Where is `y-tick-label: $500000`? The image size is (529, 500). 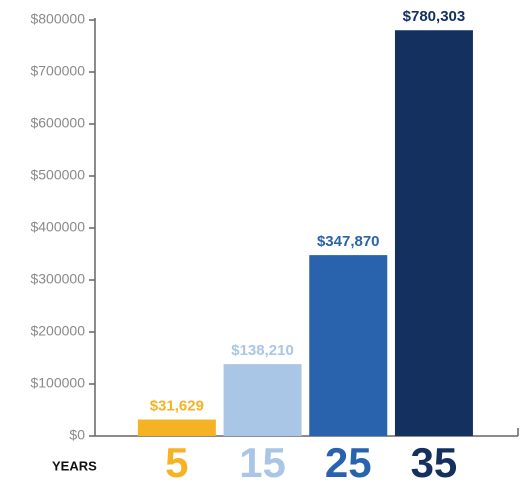
y-tick-label: $500000 is located at coordinates (57, 175).